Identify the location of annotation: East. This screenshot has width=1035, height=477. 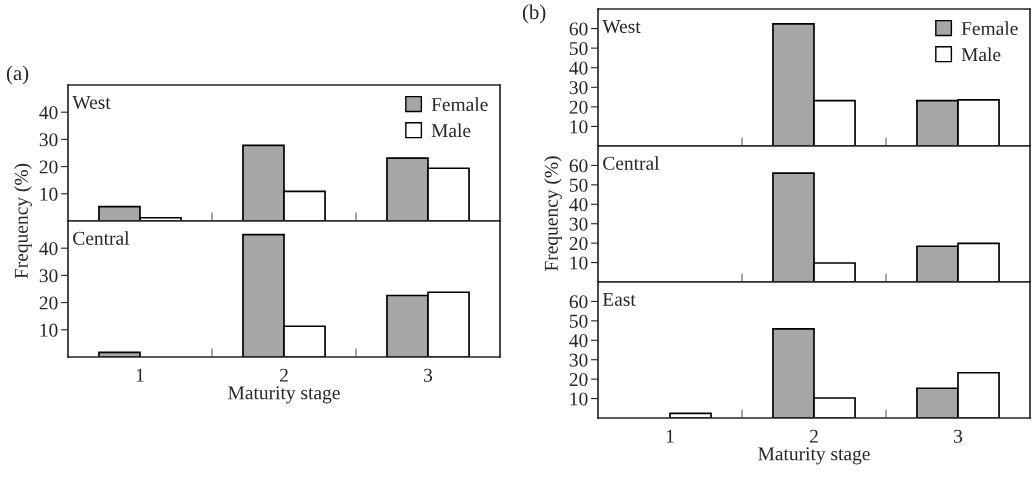
(619, 299).